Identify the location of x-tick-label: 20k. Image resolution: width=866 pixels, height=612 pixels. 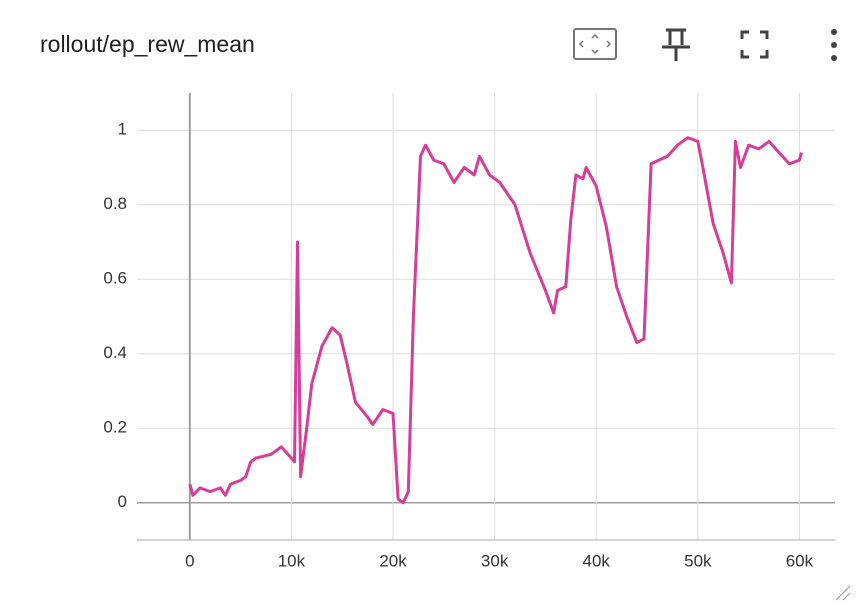
(393, 560).